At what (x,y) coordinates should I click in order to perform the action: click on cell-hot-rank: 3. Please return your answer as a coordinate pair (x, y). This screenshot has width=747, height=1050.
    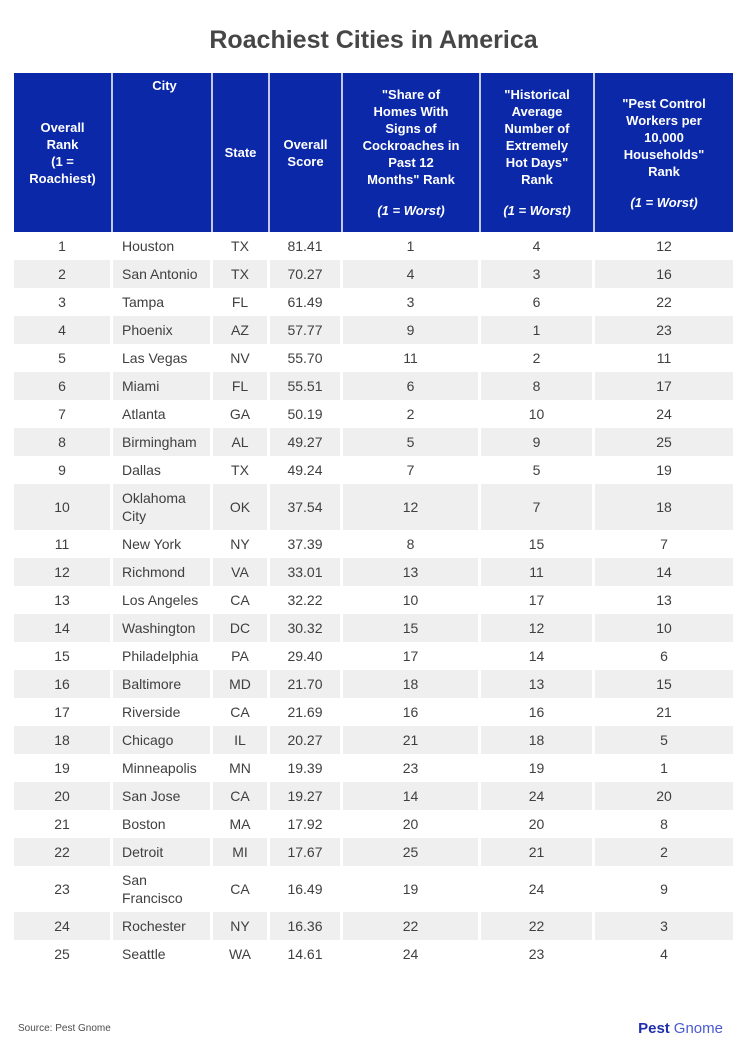
    Looking at the image, I should click on (538, 274).